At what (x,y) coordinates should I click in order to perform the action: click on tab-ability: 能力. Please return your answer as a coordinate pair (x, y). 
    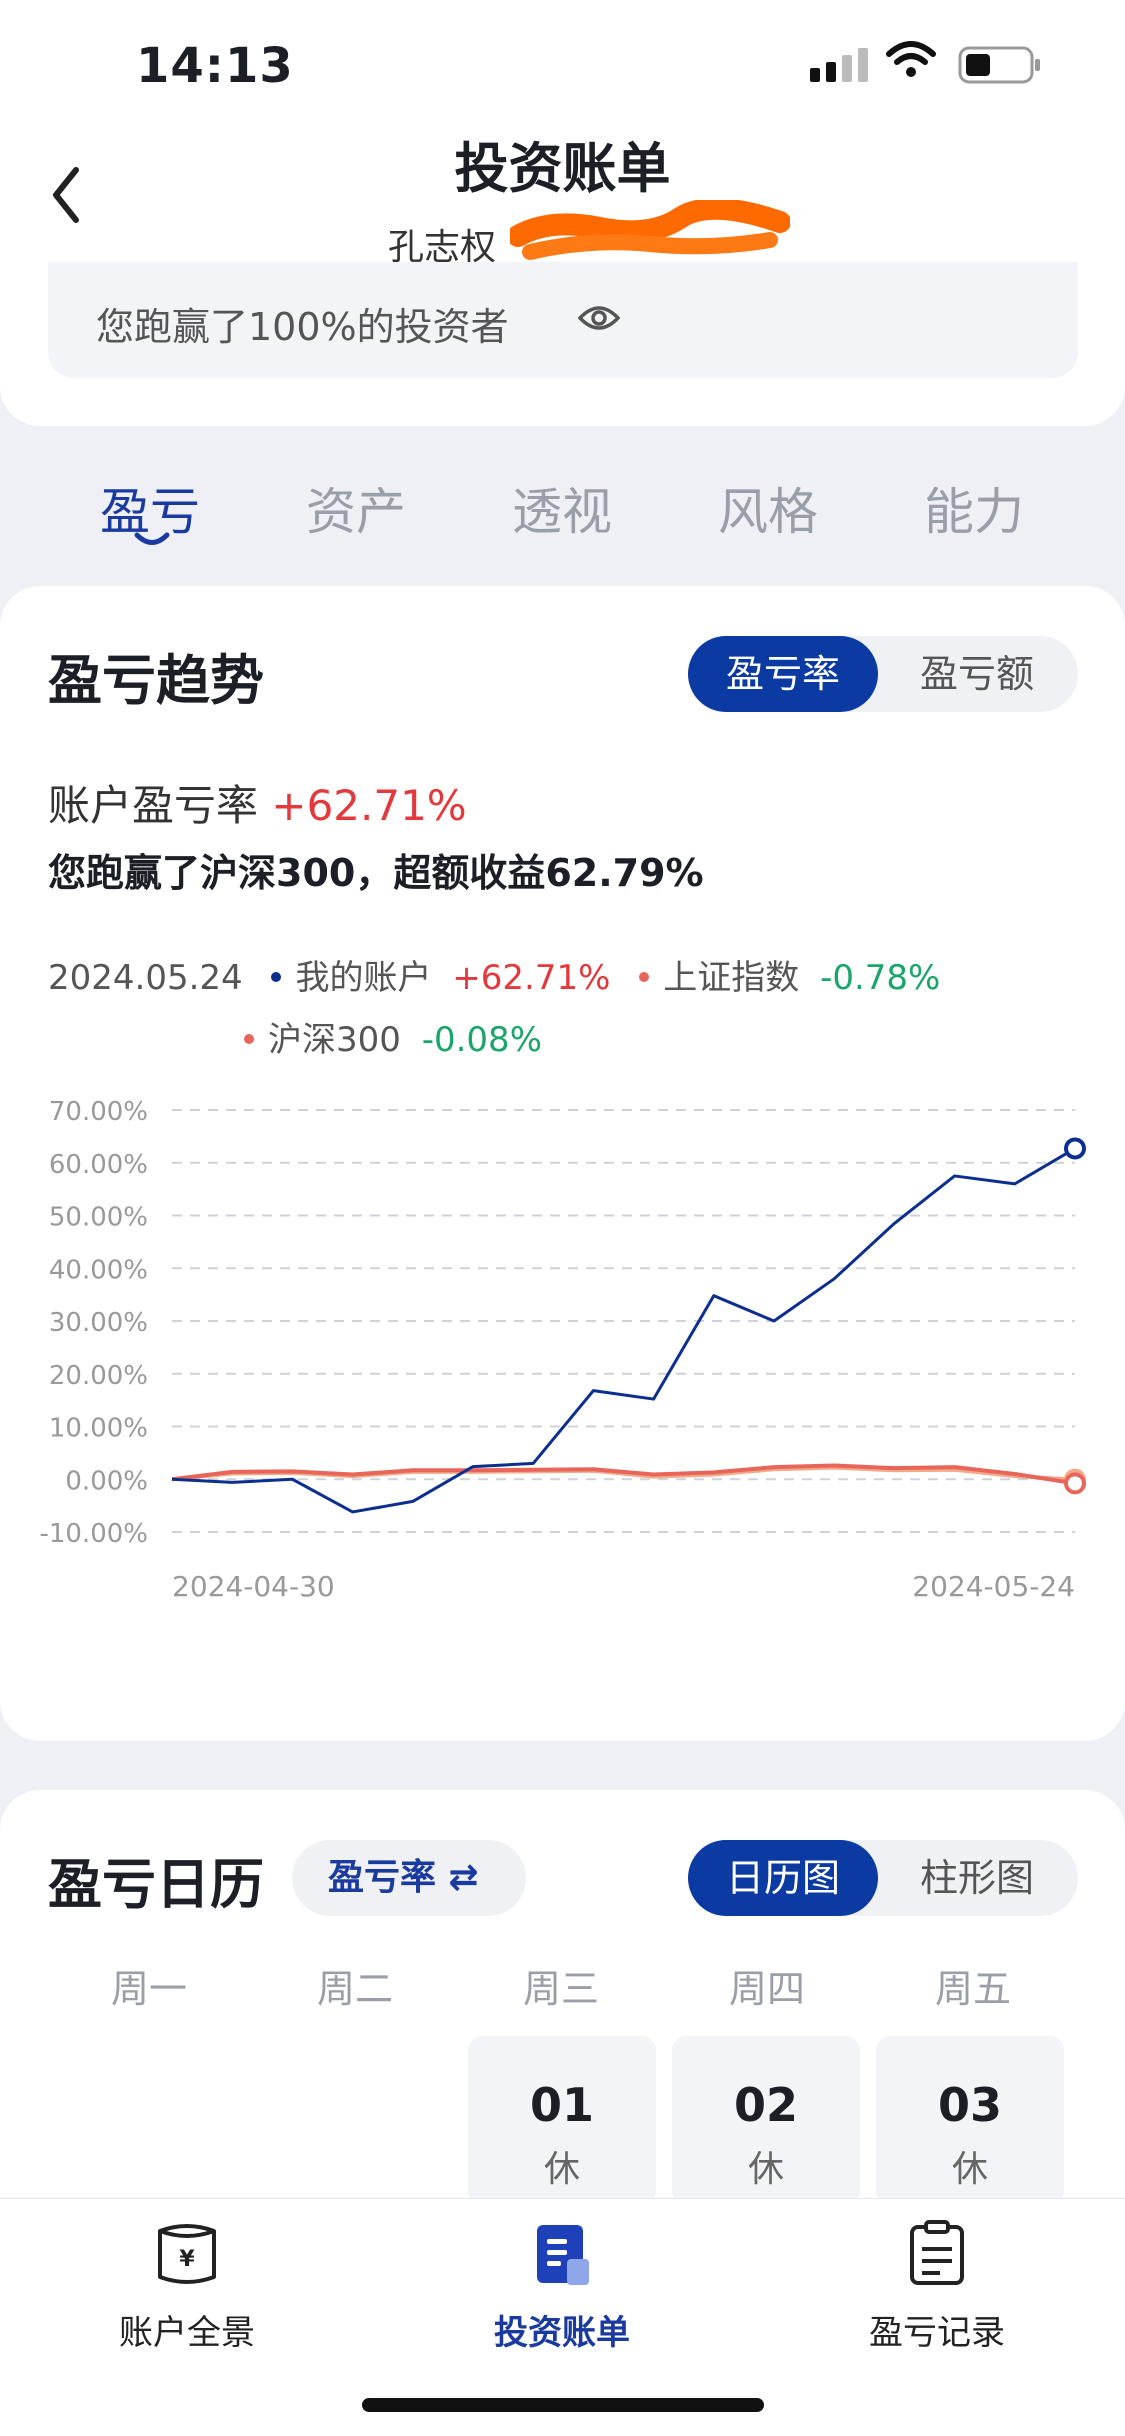
    Looking at the image, I should click on (974, 512).